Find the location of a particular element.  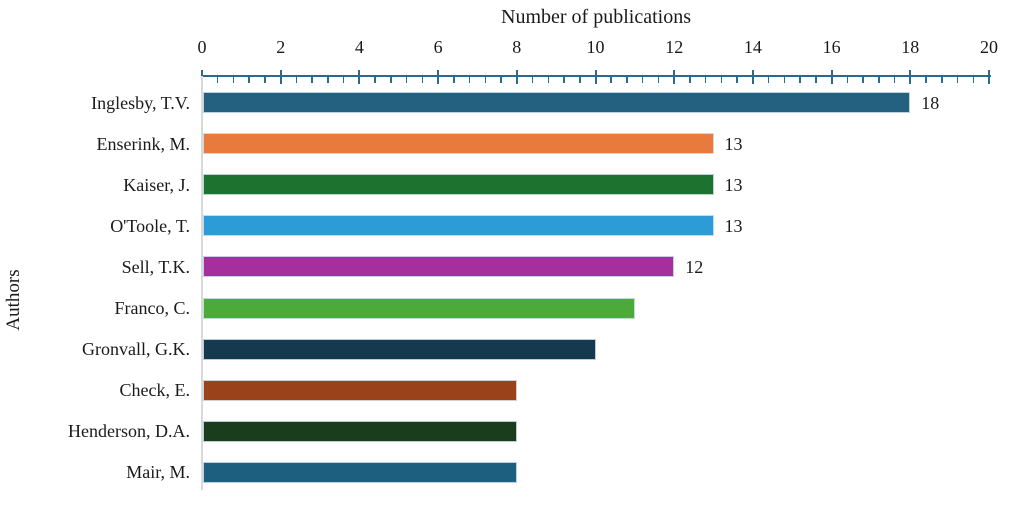

category-label: Franco, C. is located at coordinates (152, 308).